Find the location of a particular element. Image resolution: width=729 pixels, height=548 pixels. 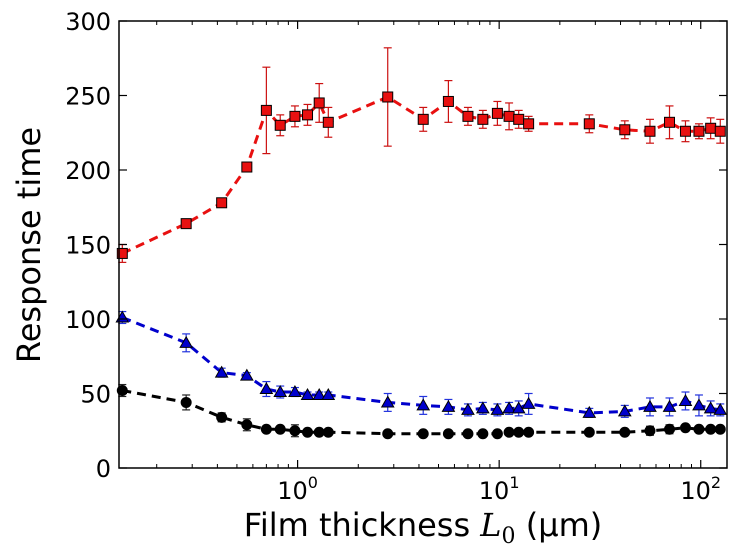

series-circle is located at coordinates (421, 411).